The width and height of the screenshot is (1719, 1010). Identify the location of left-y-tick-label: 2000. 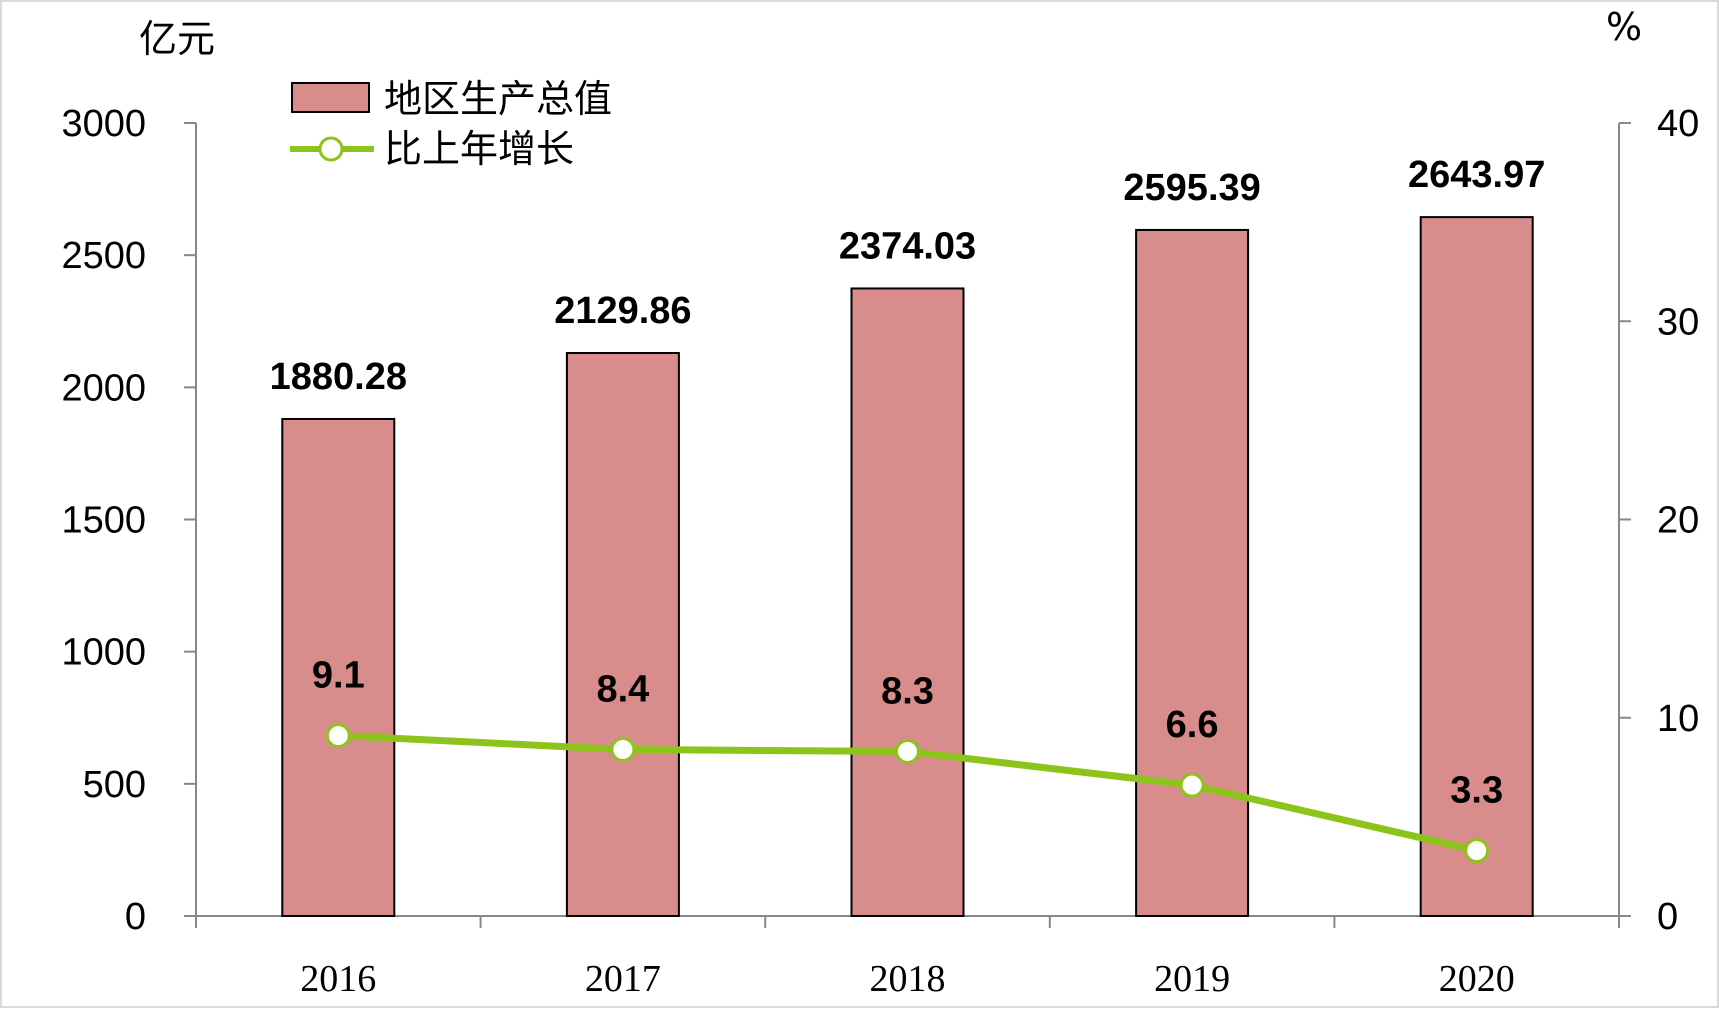
(103, 388).